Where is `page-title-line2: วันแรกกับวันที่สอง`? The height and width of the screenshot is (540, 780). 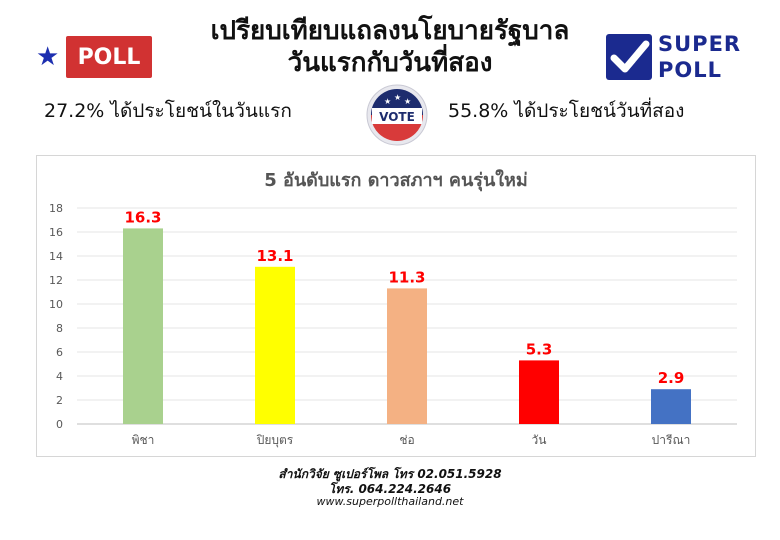
page-title-line2: วันแรกกับวันที่สอง is located at coordinates (390, 63).